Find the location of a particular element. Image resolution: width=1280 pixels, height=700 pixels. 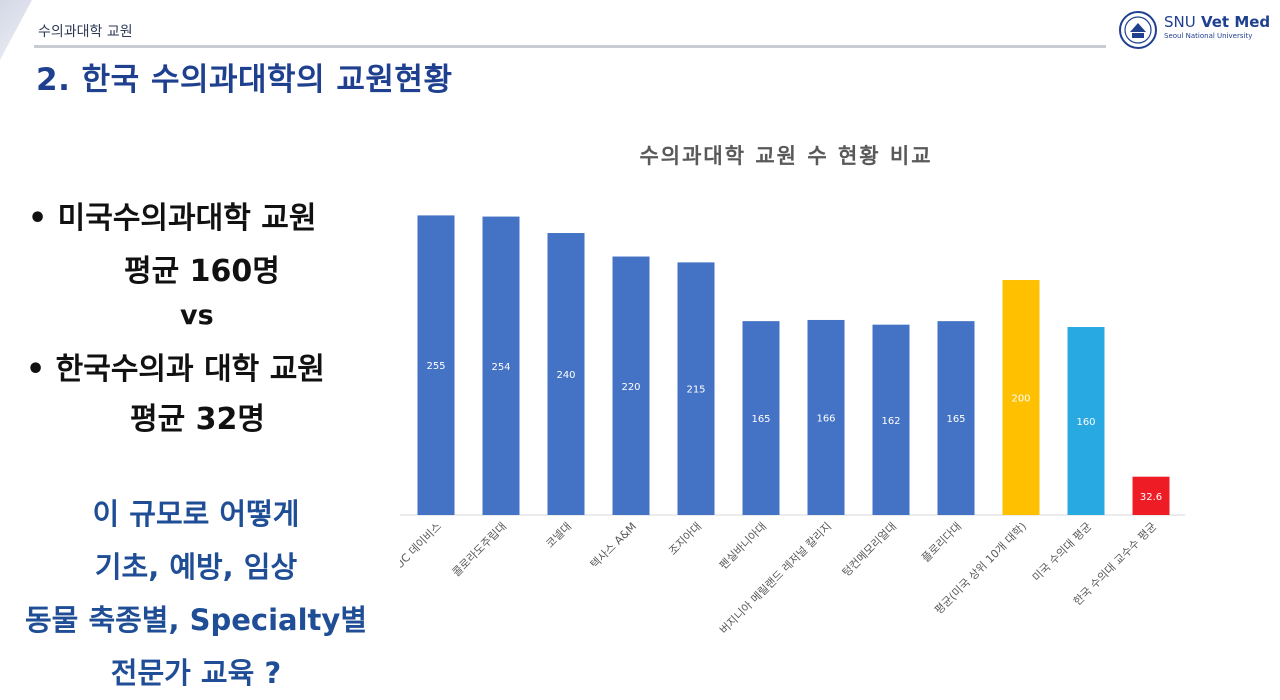

data-label: 166 is located at coordinates (825, 418).